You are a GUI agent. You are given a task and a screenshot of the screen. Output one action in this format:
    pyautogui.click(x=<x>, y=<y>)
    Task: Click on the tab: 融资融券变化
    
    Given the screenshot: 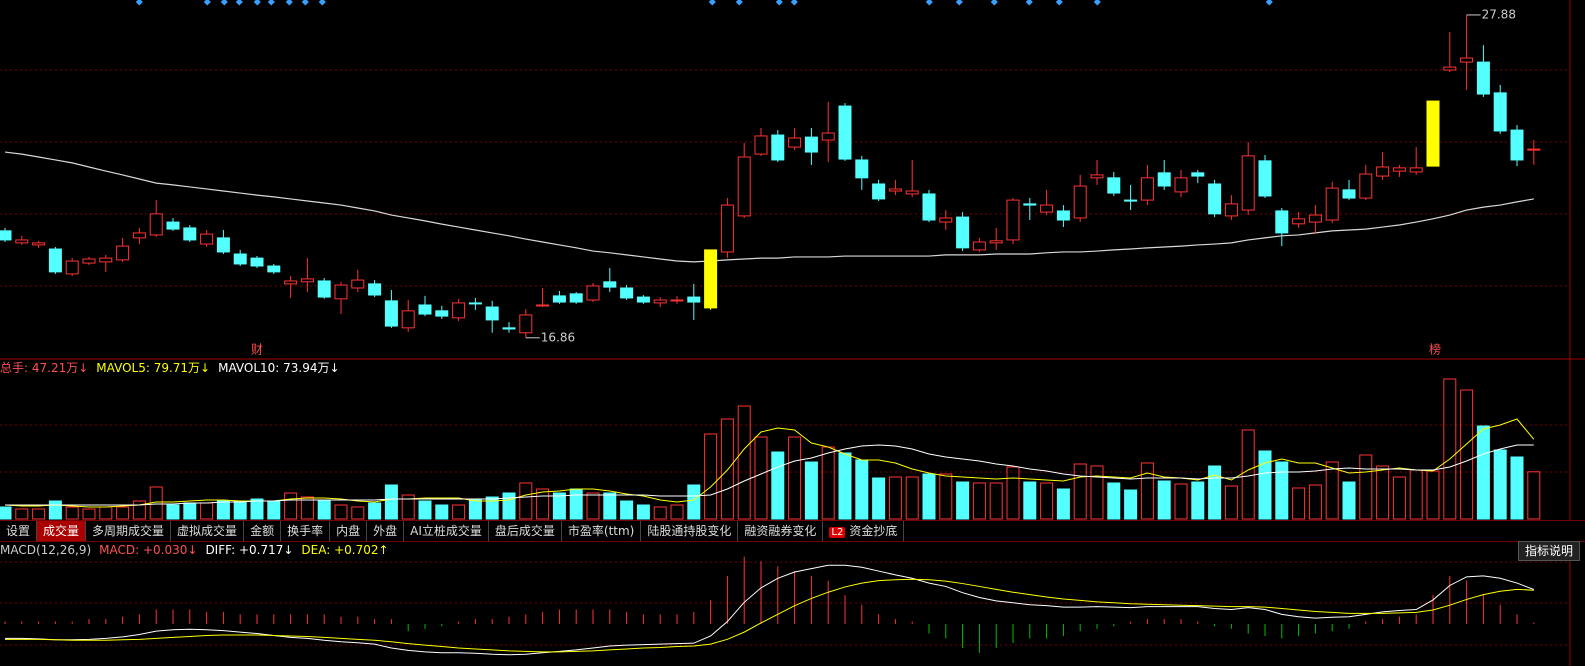 What is the action you would take?
    pyautogui.click(x=781, y=531)
    